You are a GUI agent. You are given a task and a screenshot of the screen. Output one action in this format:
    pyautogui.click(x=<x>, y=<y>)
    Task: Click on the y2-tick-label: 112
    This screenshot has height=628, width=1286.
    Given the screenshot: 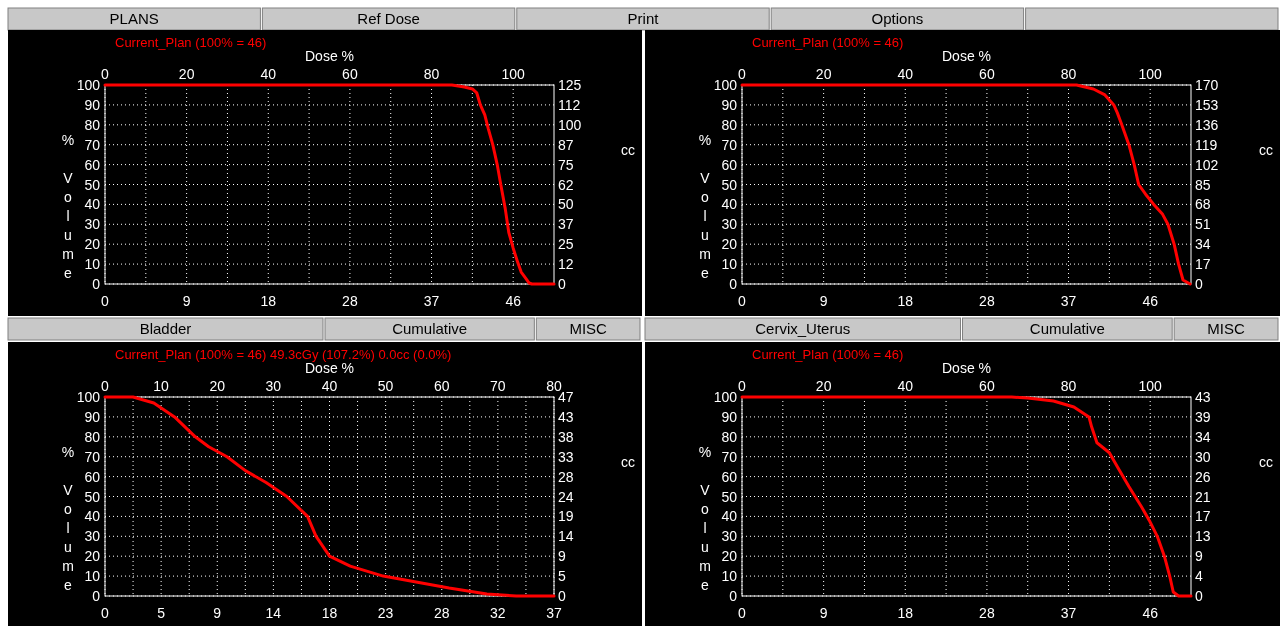 What is the action you would take?
    pyautogui.click(x=569, y=104)
    